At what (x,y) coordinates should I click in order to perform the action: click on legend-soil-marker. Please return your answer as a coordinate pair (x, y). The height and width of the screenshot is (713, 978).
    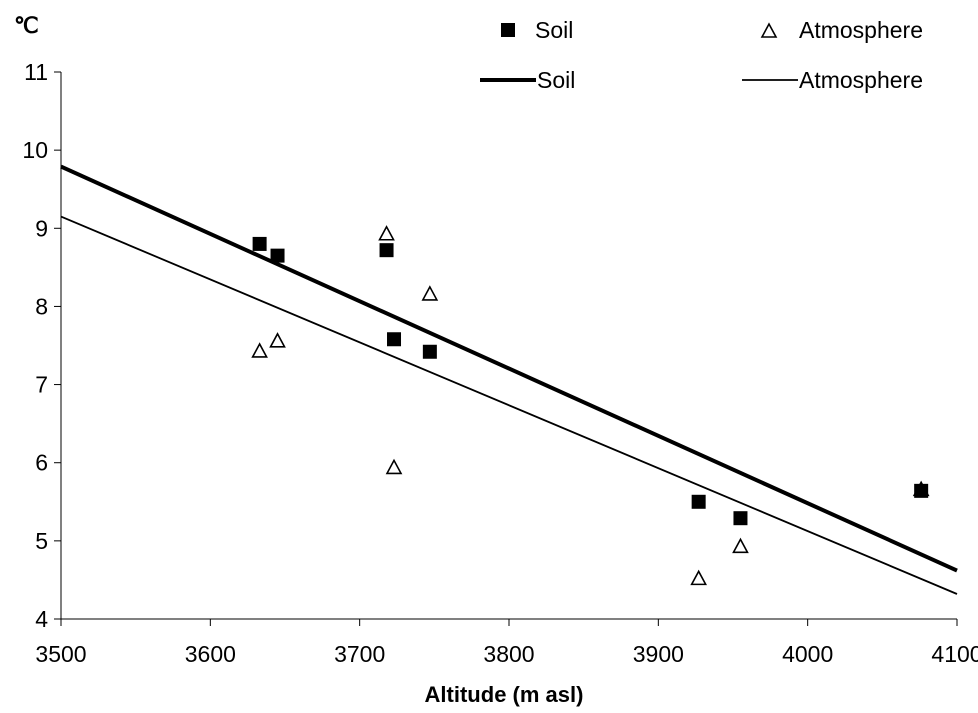
    Looking at the image, I should click on (508, 30).